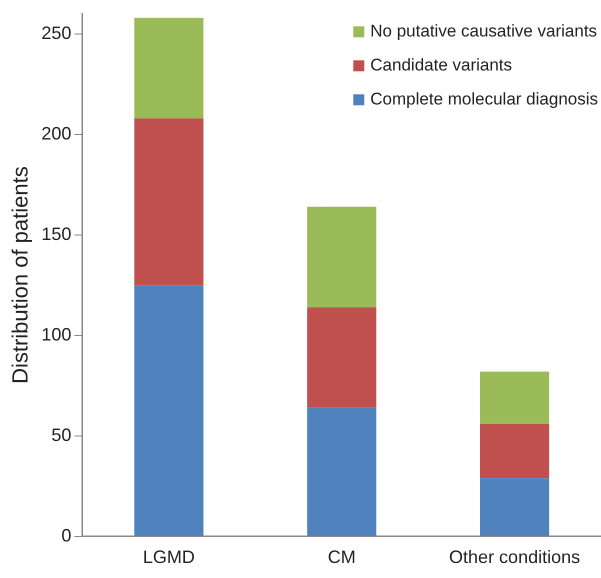 The width and height of the screenshot is (601, 578). Describe the element at coordinates (56, 334) in the screenshot. I see `y-tick-label: 100` at that location.